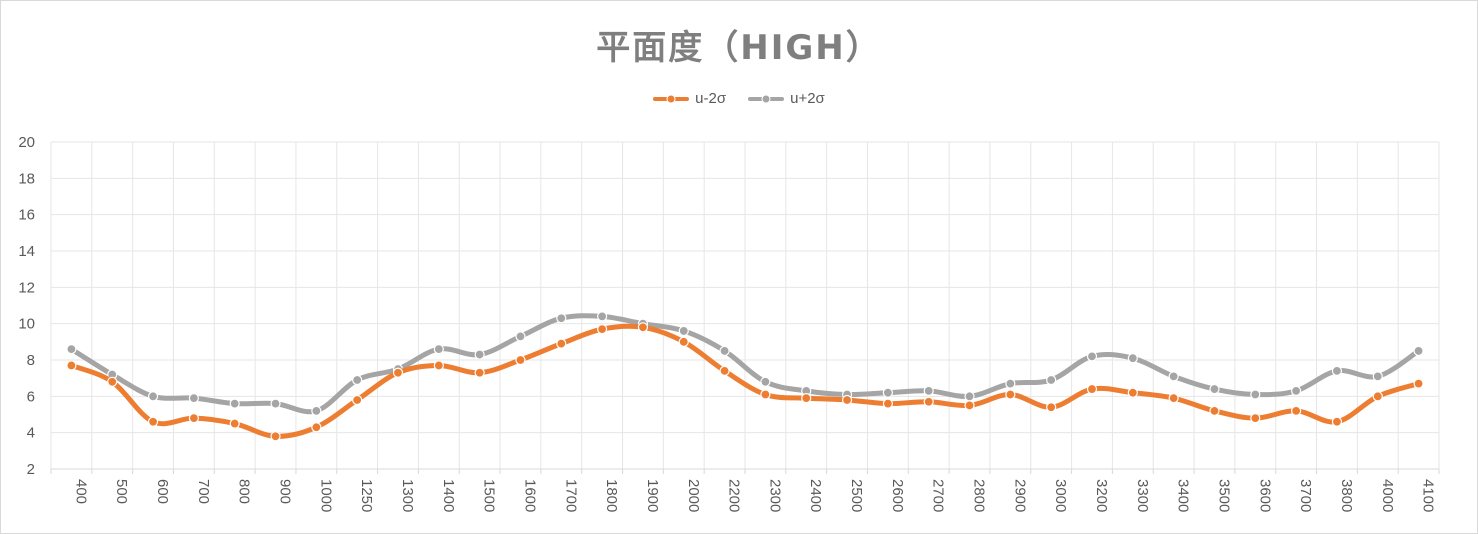  What do you see at coordinates (121, 491) in the screenshot?
I see `x-tick-label: 500` at bounding box center [121, 491].